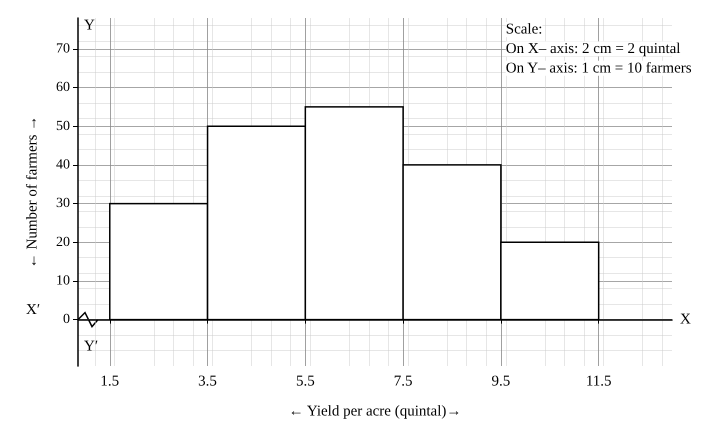 The width and height of the screenshot is (725, 446). Describe the element at coordinates (33, 310) in the screenshot. I see `text: X′` at that location.